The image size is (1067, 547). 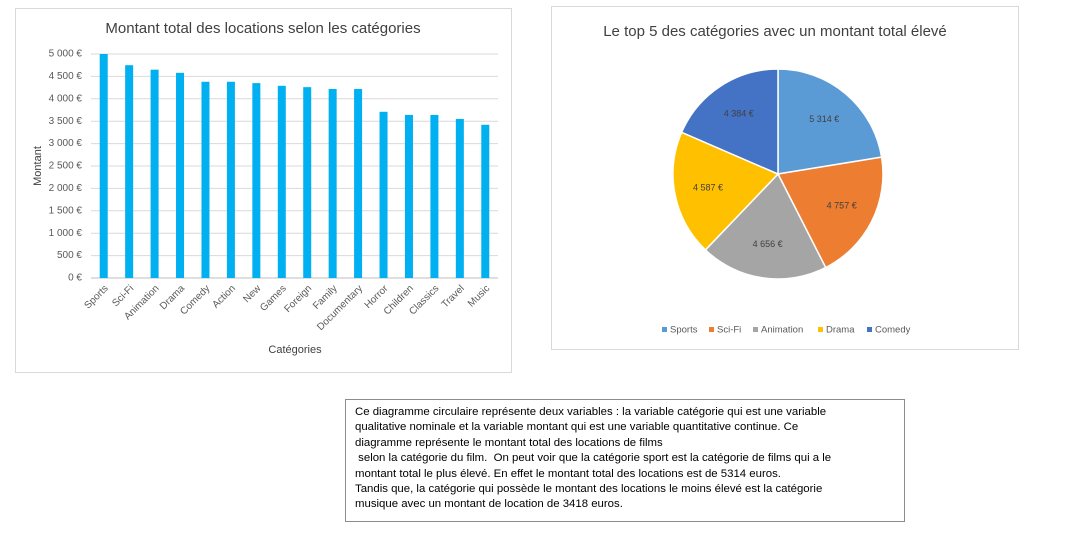 What do you see at coordinates (66, 210) in the screenshot?
I see `y-tick-label: 1 500 €` at bounding box center [66, 210].